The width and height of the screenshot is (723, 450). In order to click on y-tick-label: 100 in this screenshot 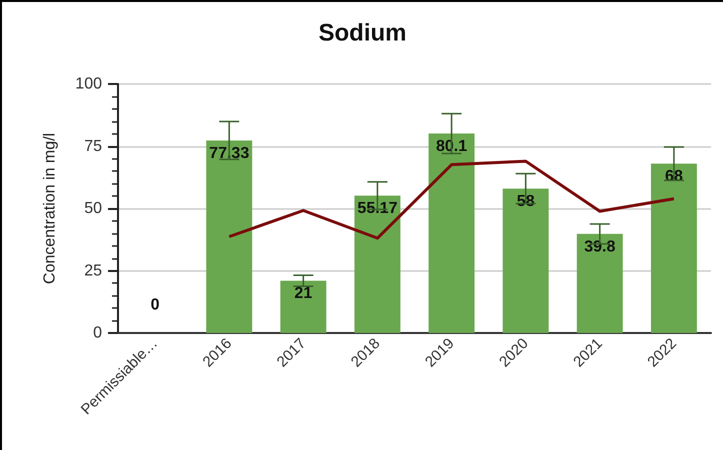, I will do `click(88, 84)`.